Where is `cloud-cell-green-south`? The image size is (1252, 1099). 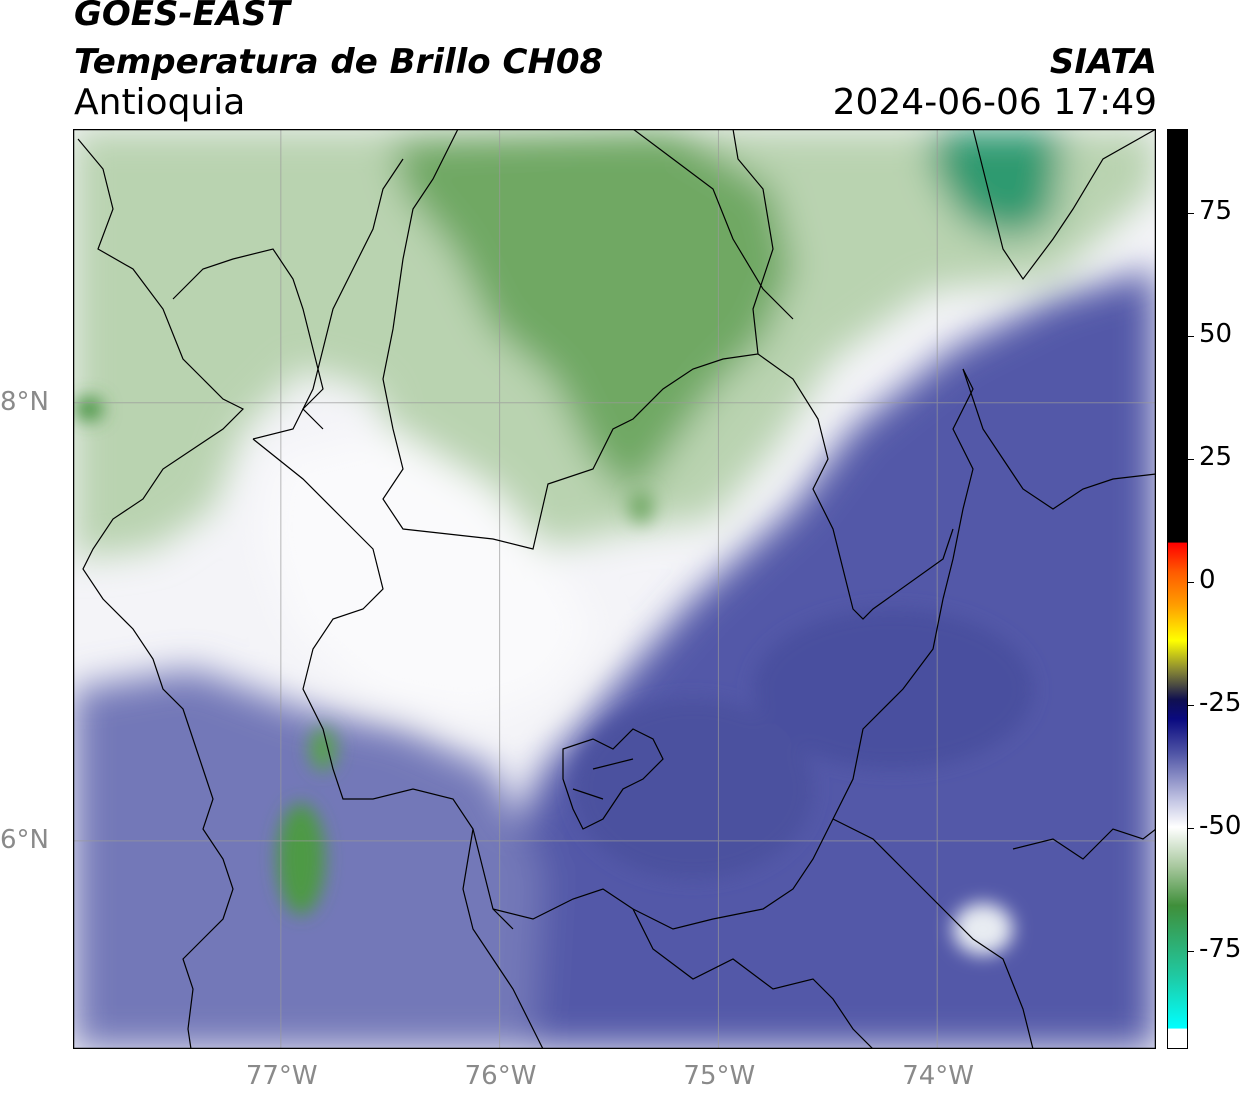 cloud-cell-green-south is located at coordinates (301, 859).